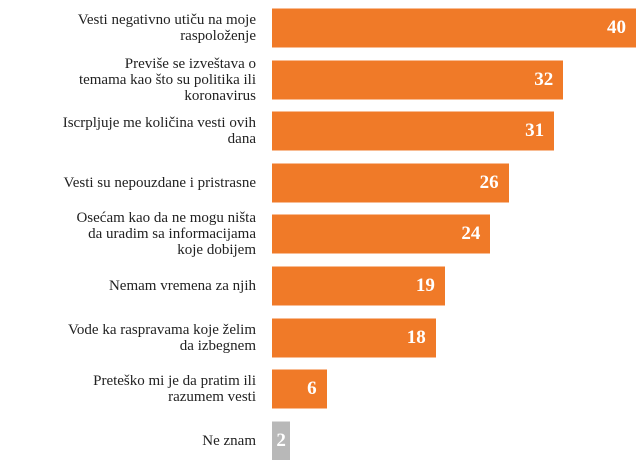 The width and height of the screenshot is (638, 460). I want to click on category-label: Vesti su nepouzdane i pristrasne, so click(159, 182).